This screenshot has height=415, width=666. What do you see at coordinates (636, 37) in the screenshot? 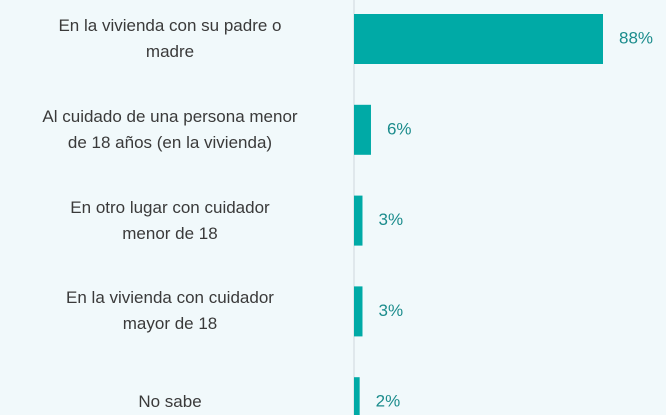
I see `value-label: 88%` at bounding box center [636, 37].